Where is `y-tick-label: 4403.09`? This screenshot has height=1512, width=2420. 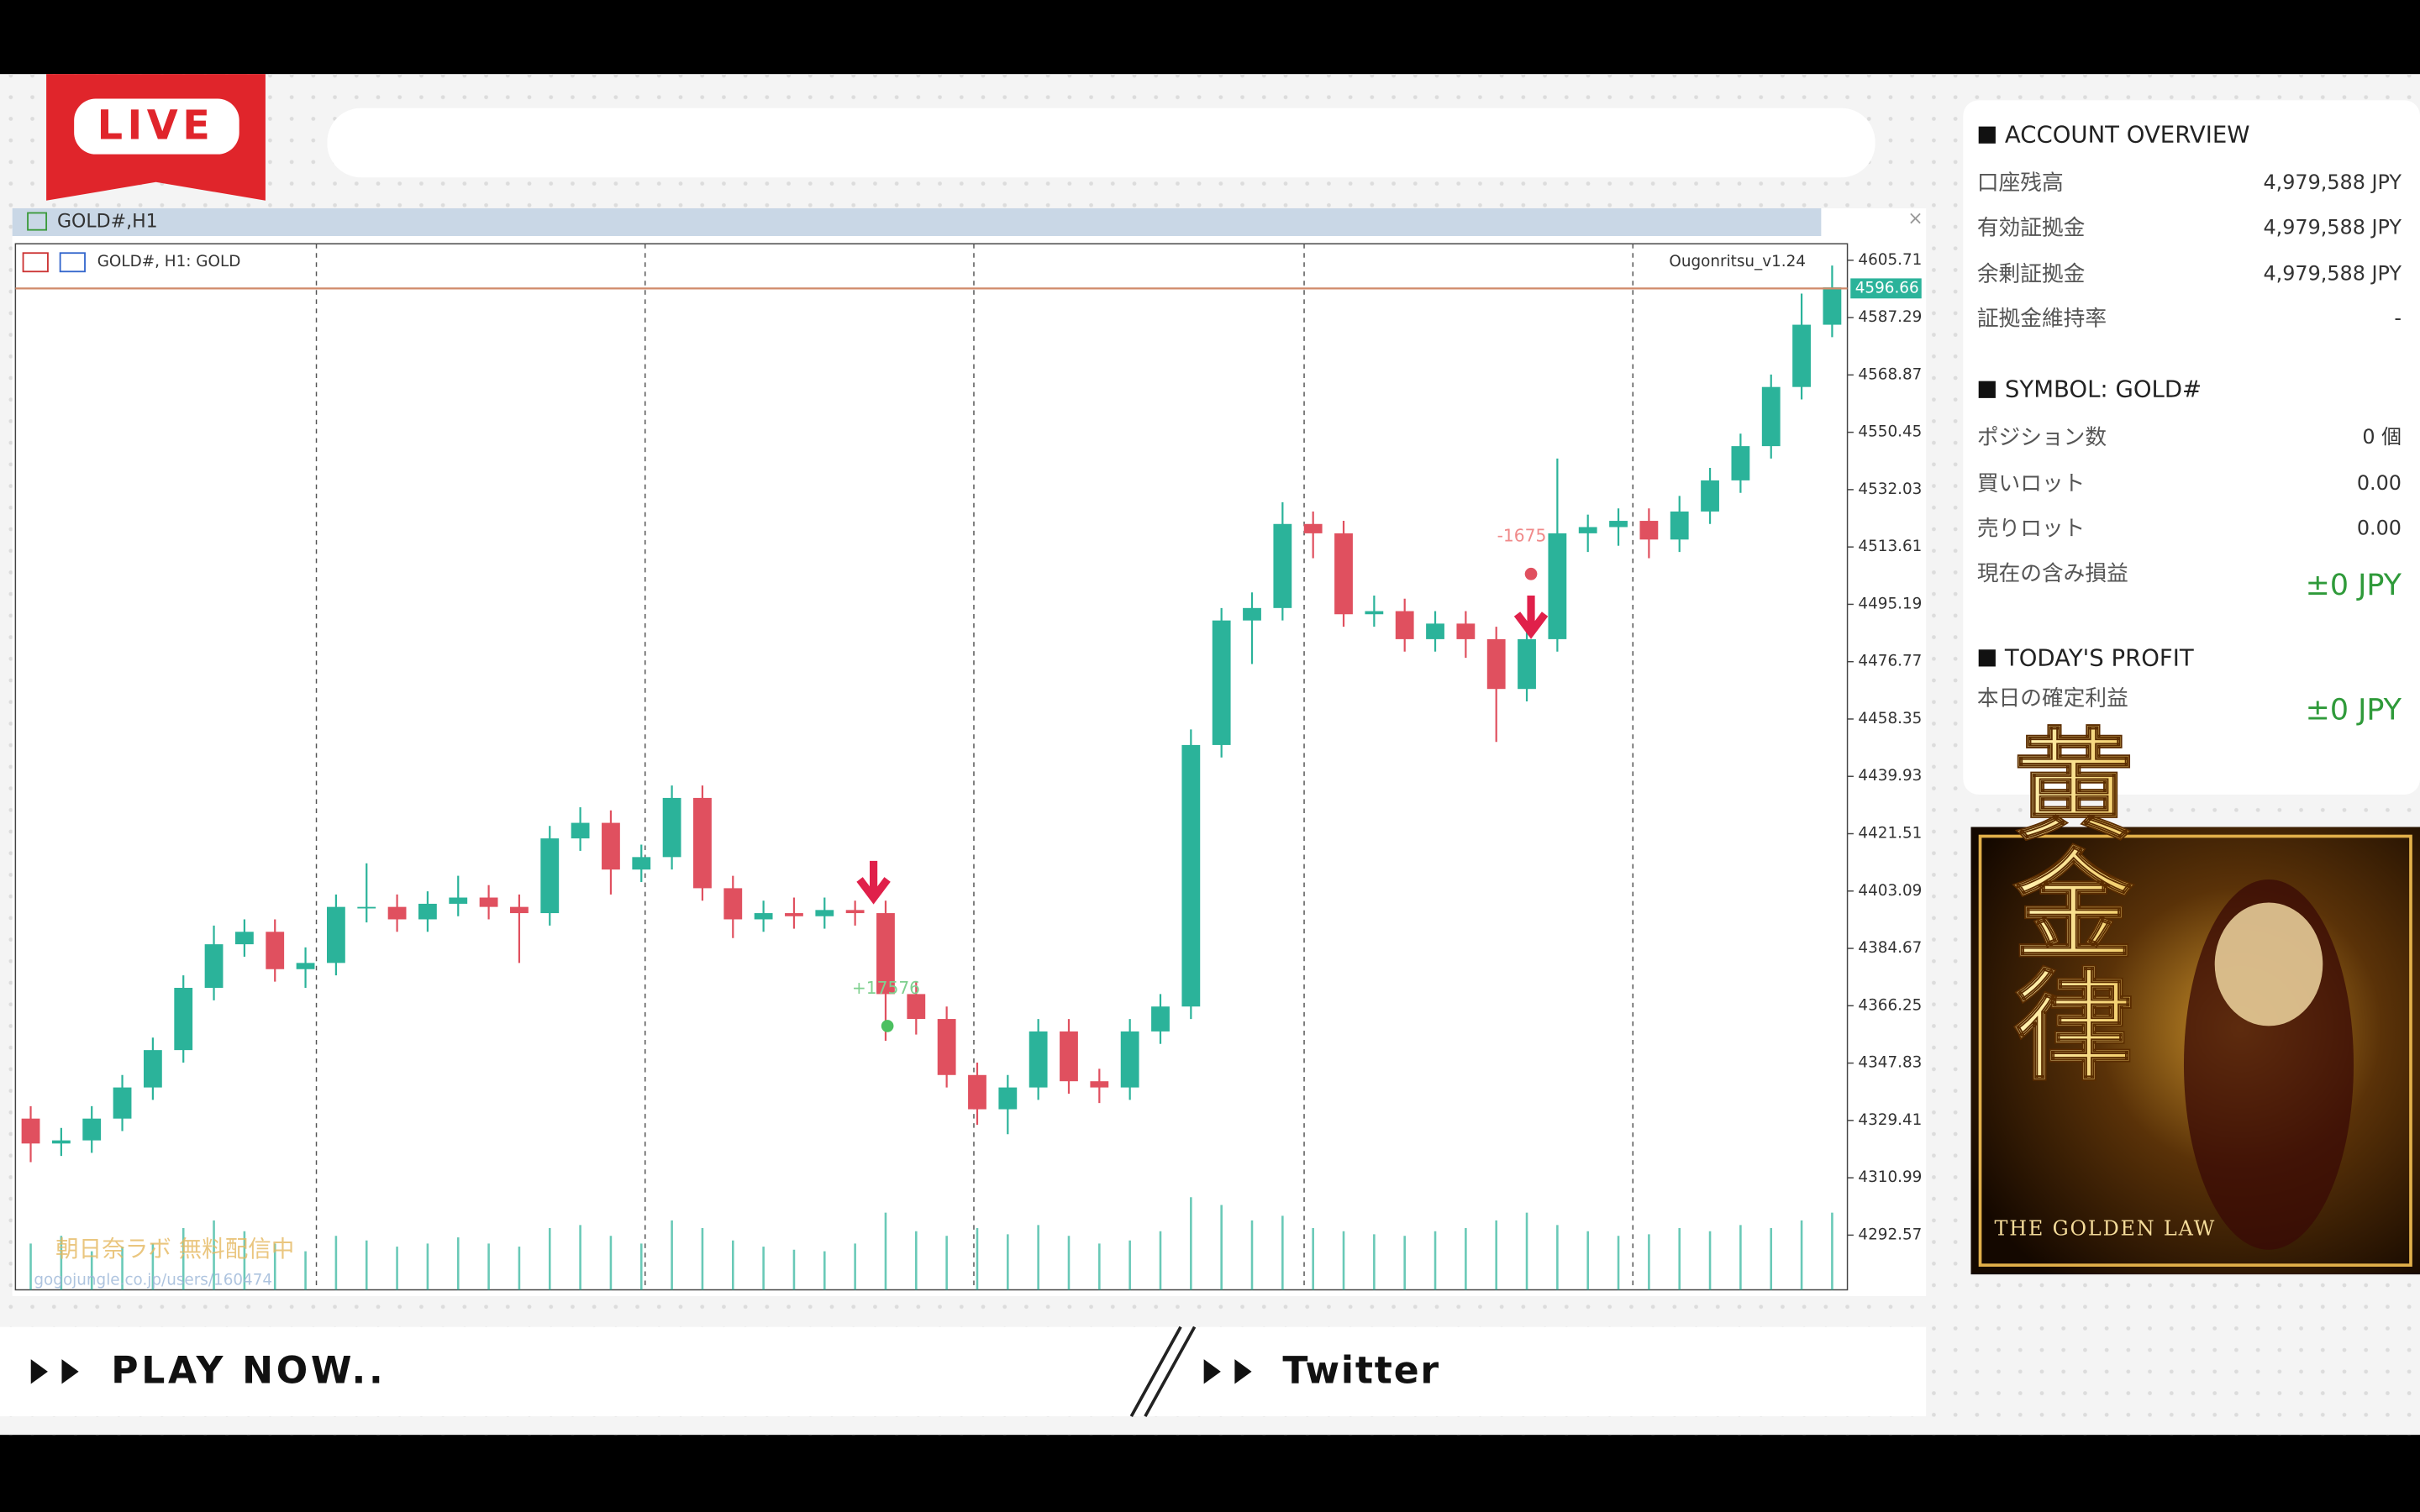 y-tick-label: 4403.09 is located at coordinates (1890, 891).